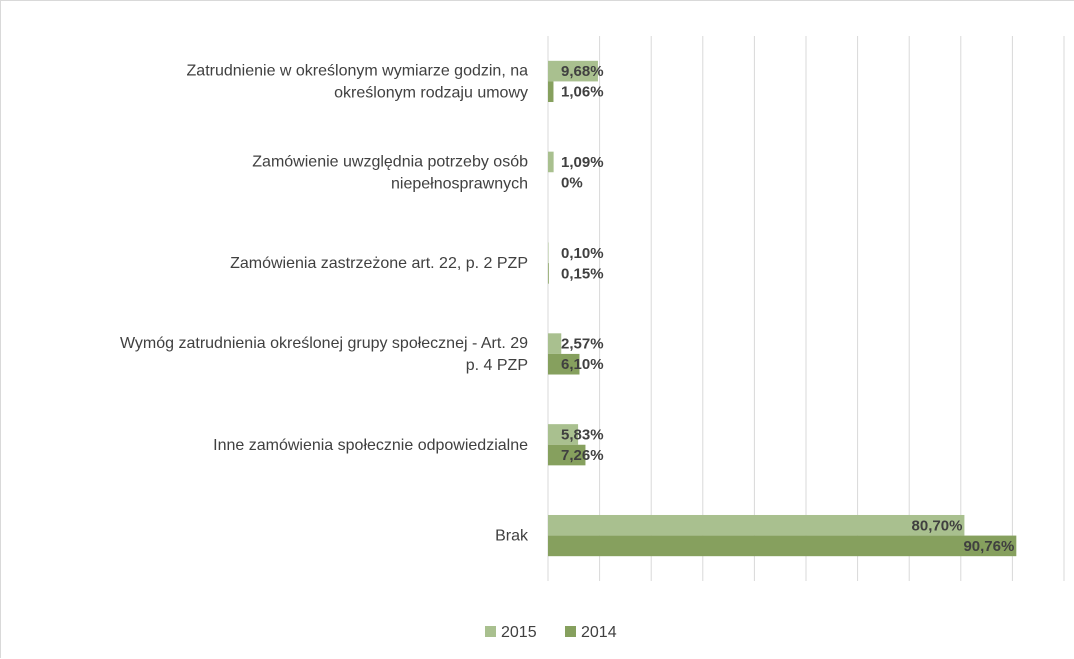 The image size is (1074, 659). What do you see at coordinates (582, 253) in the screenshot?
I see `data-label-2015-2: 0,10%` at bounding box center [582, 253].